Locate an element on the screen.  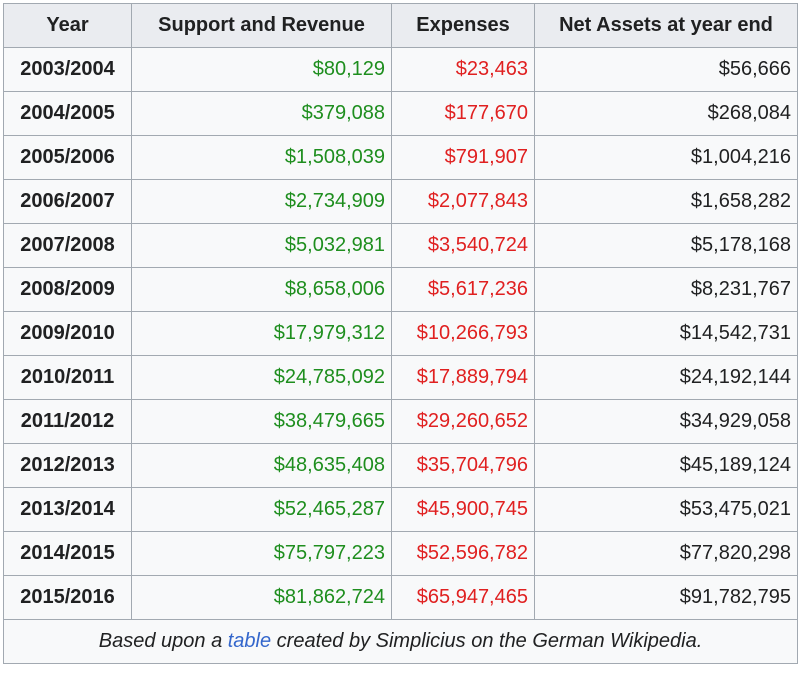
year-cell: 2010/2011 is located at coordinates (67, 377).